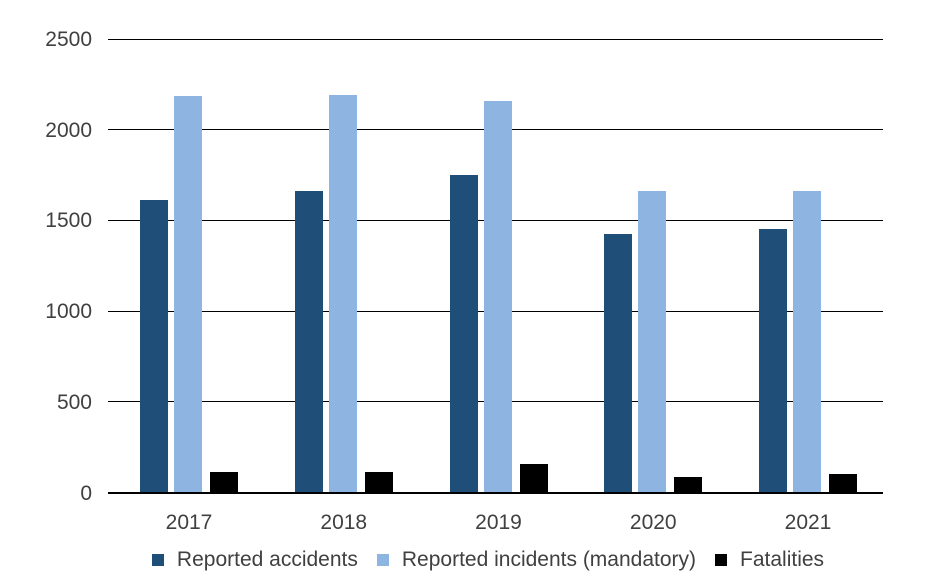 The image size is (936, 577). I want to click on bar-reported-incidents-mandatory-2019, so click(497, 296).